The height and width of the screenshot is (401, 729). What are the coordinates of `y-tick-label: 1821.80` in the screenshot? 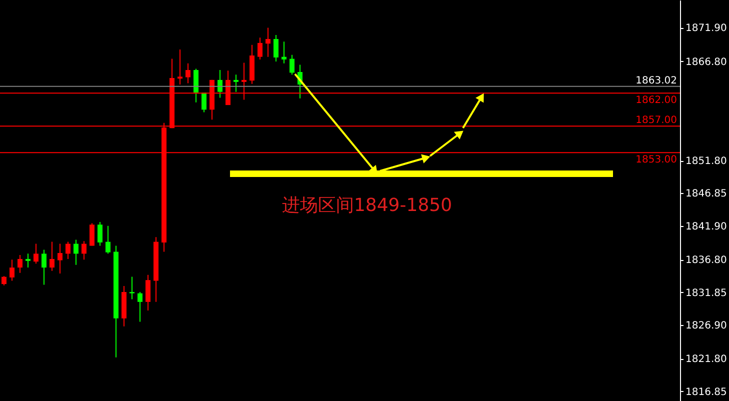 It's located at (706, 360).